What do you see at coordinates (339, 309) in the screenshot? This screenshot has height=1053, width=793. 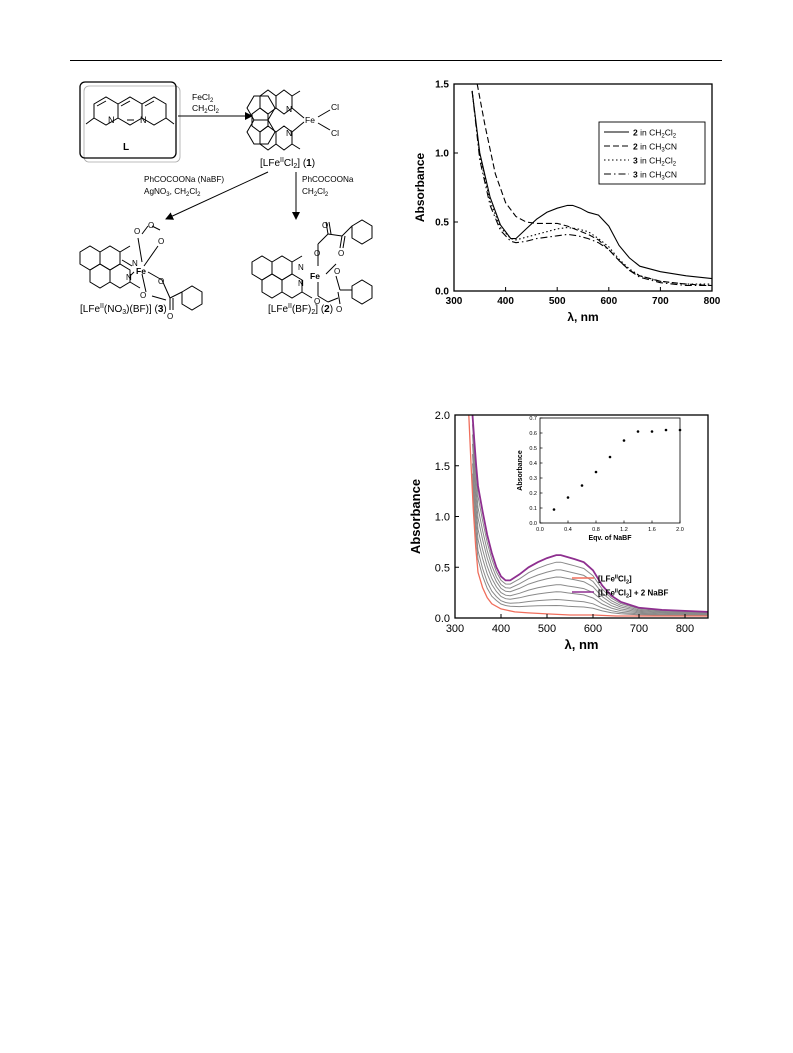 I see `compound2-o6: O` at bounding box center [339, 309].